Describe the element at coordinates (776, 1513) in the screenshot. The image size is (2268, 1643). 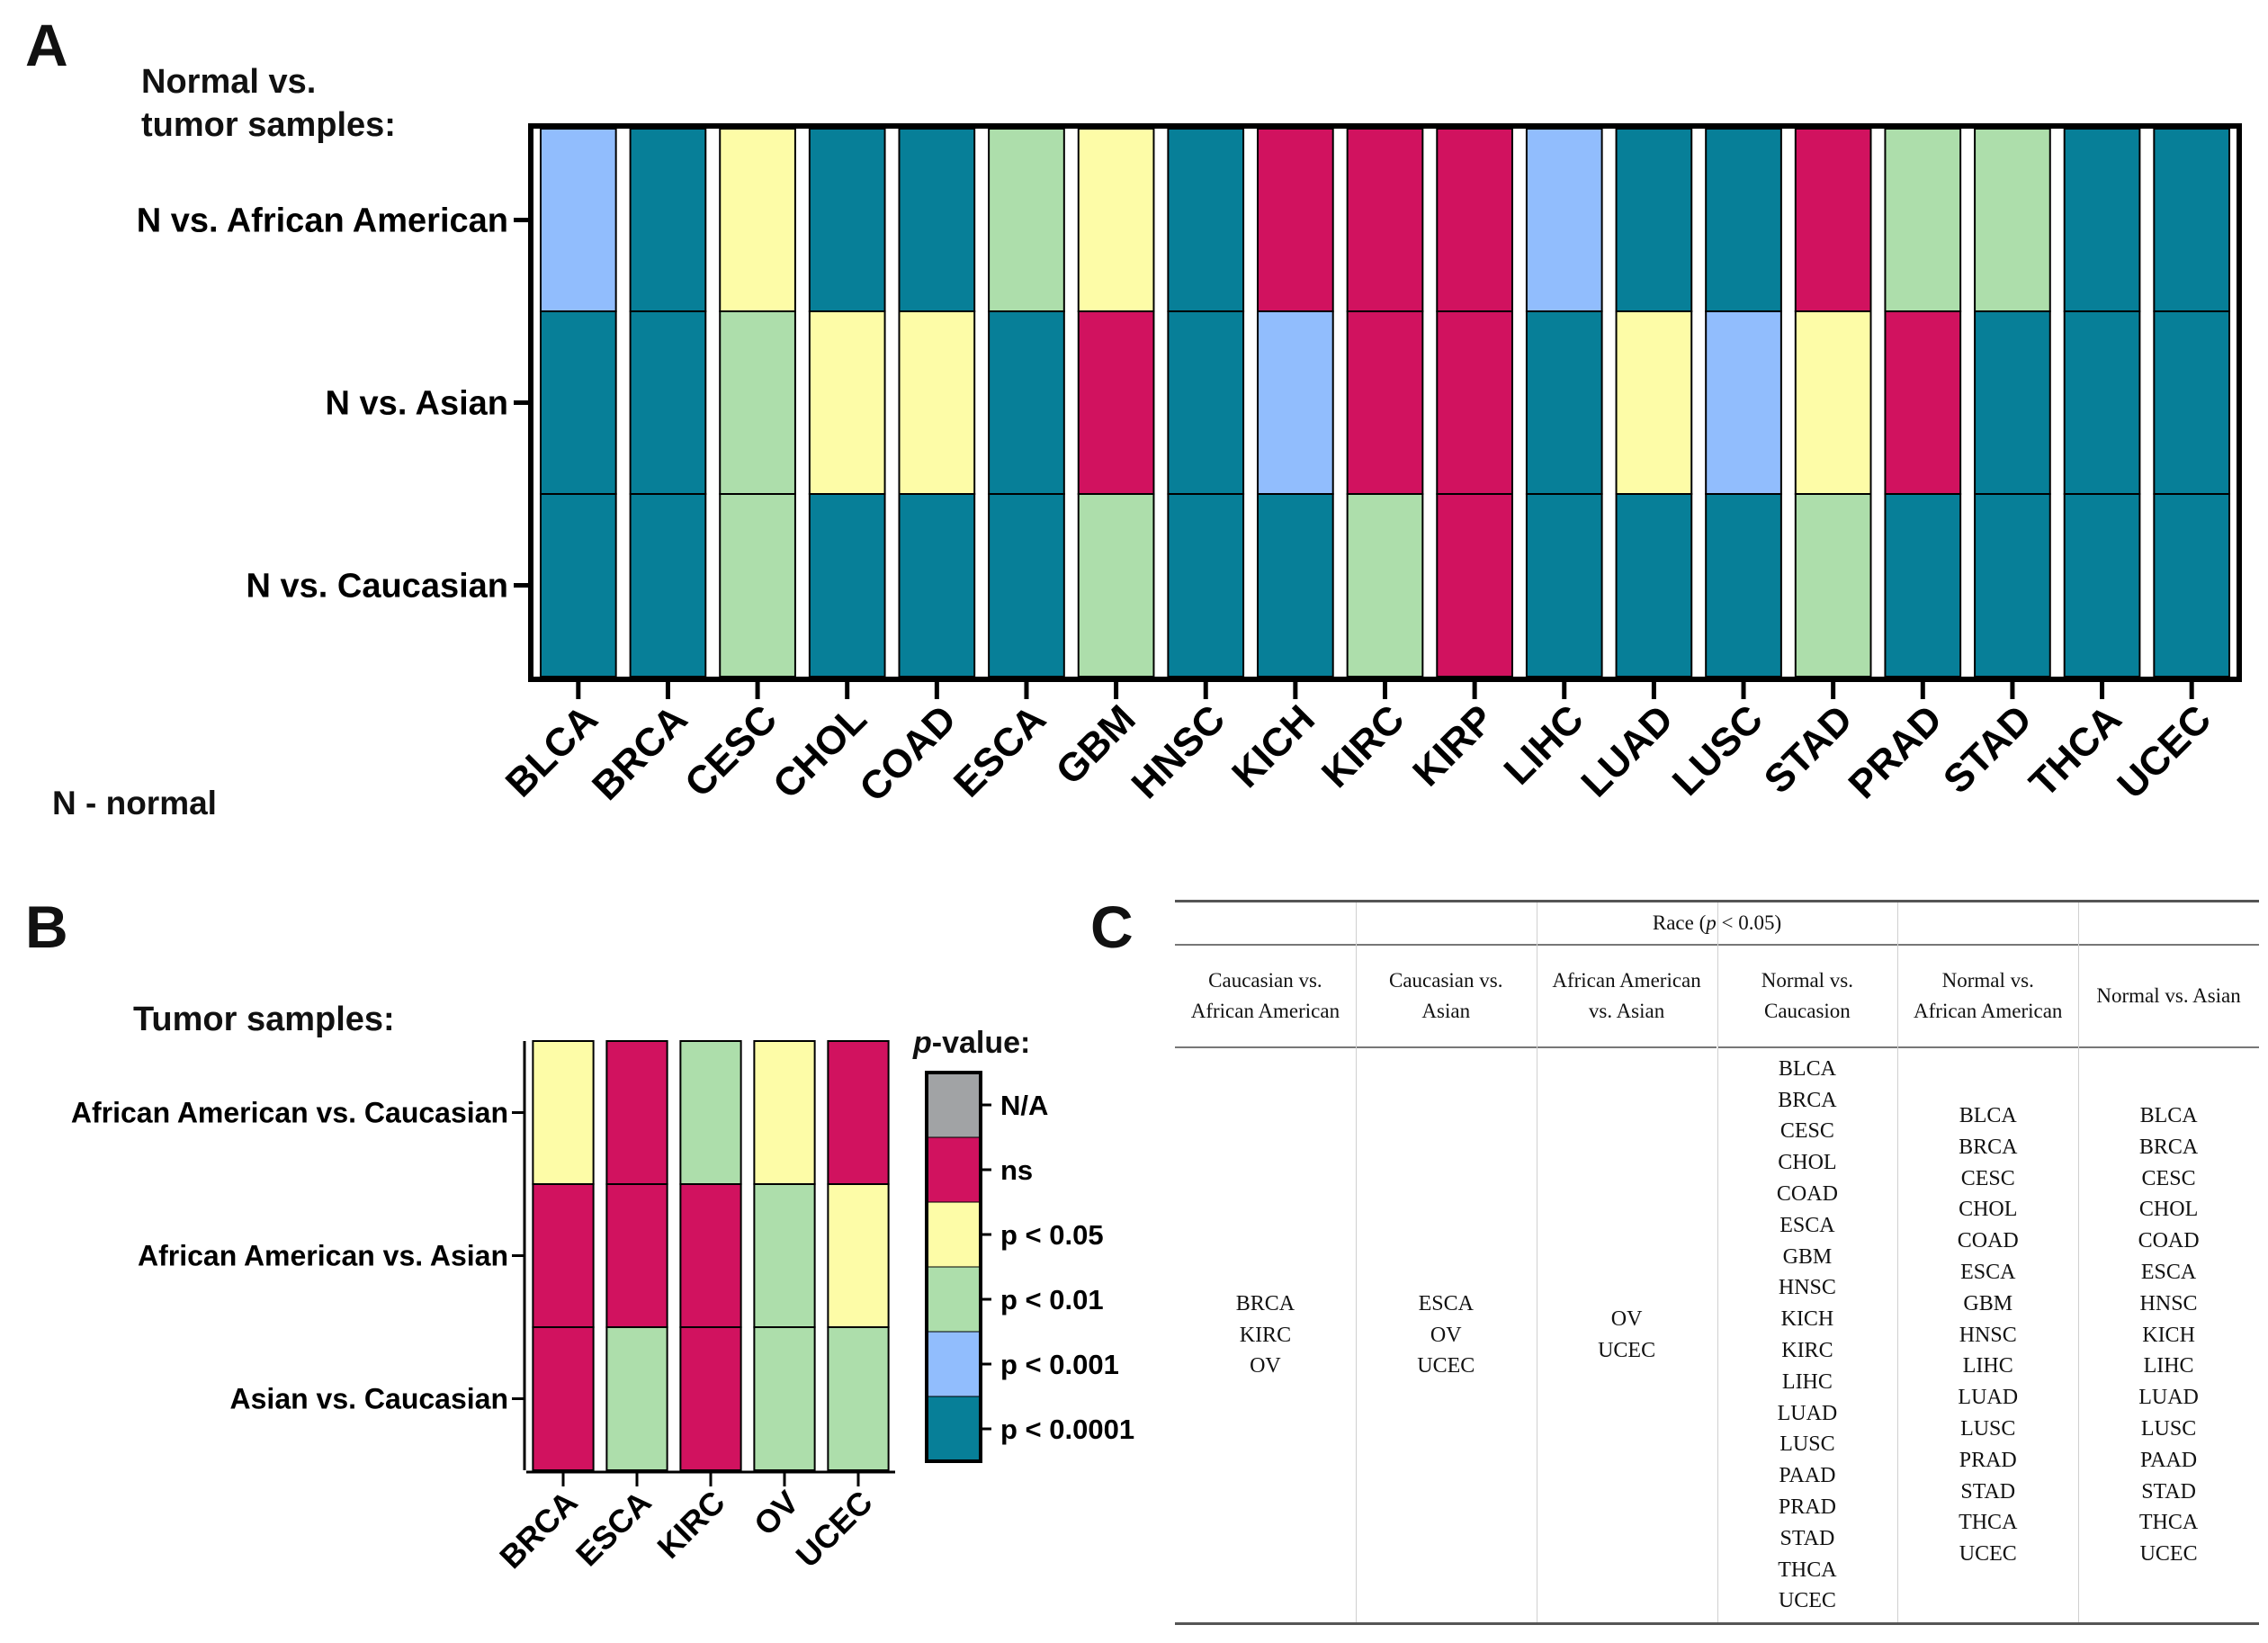
I see `xlabel-b-ov: OV` at that location.